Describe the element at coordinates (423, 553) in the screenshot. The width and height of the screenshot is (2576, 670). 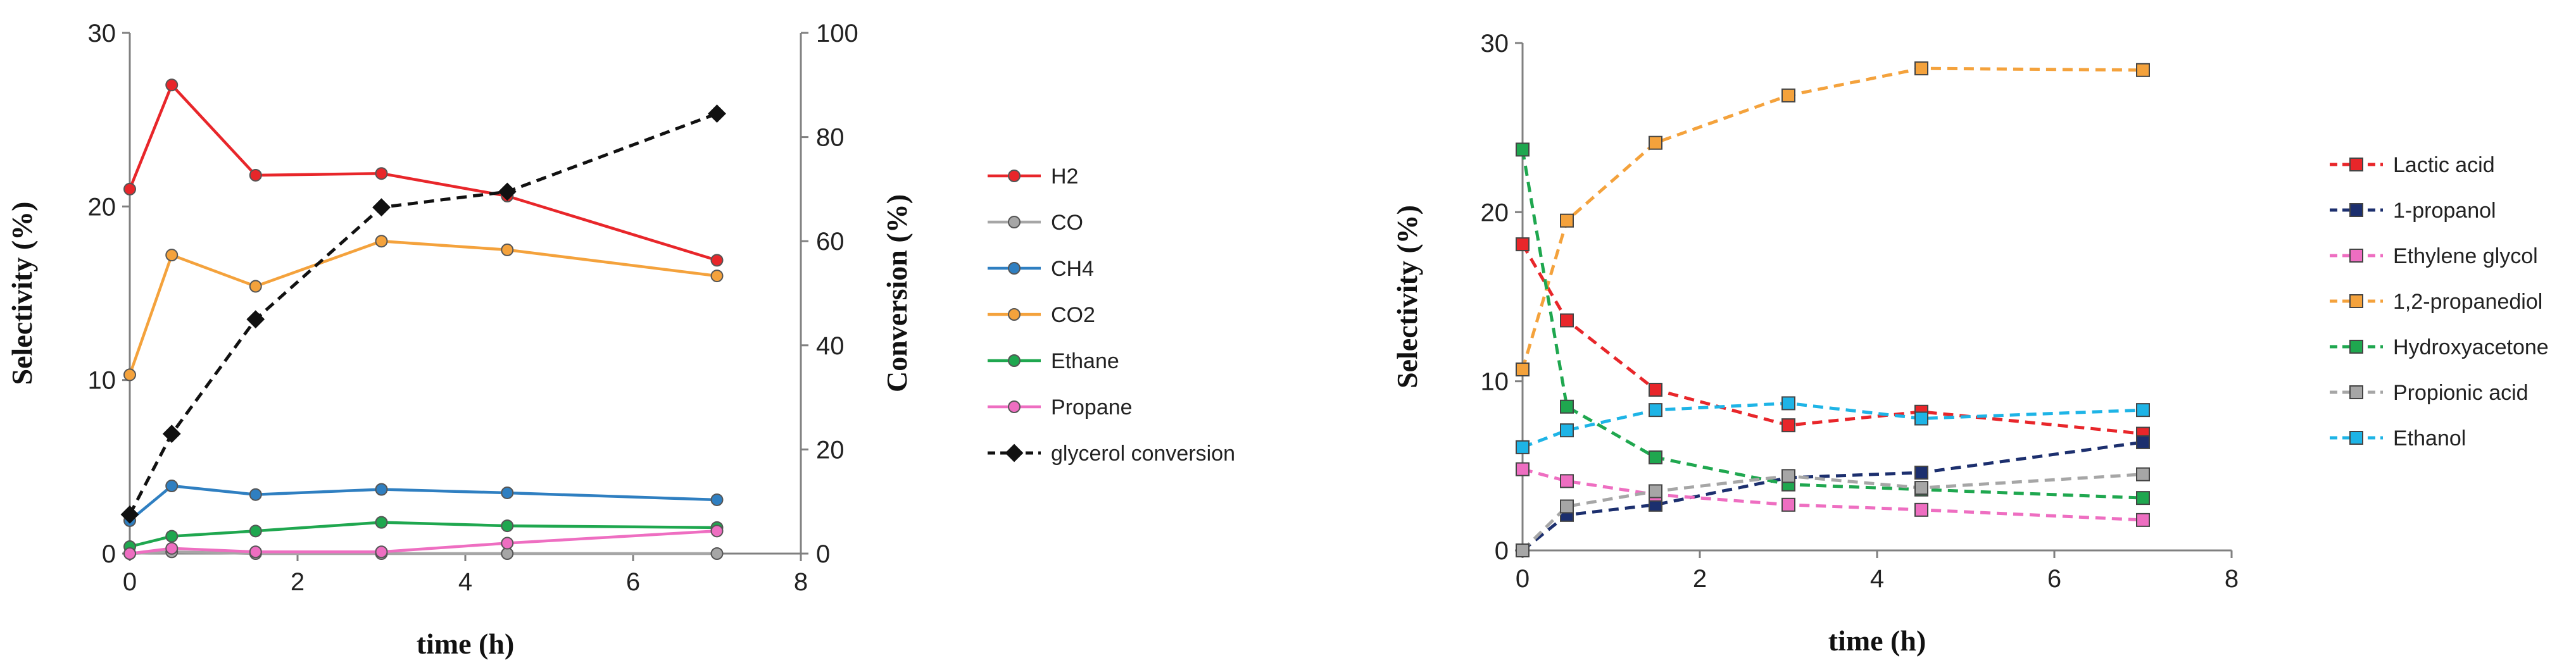
I see `series-line-co` at that location.